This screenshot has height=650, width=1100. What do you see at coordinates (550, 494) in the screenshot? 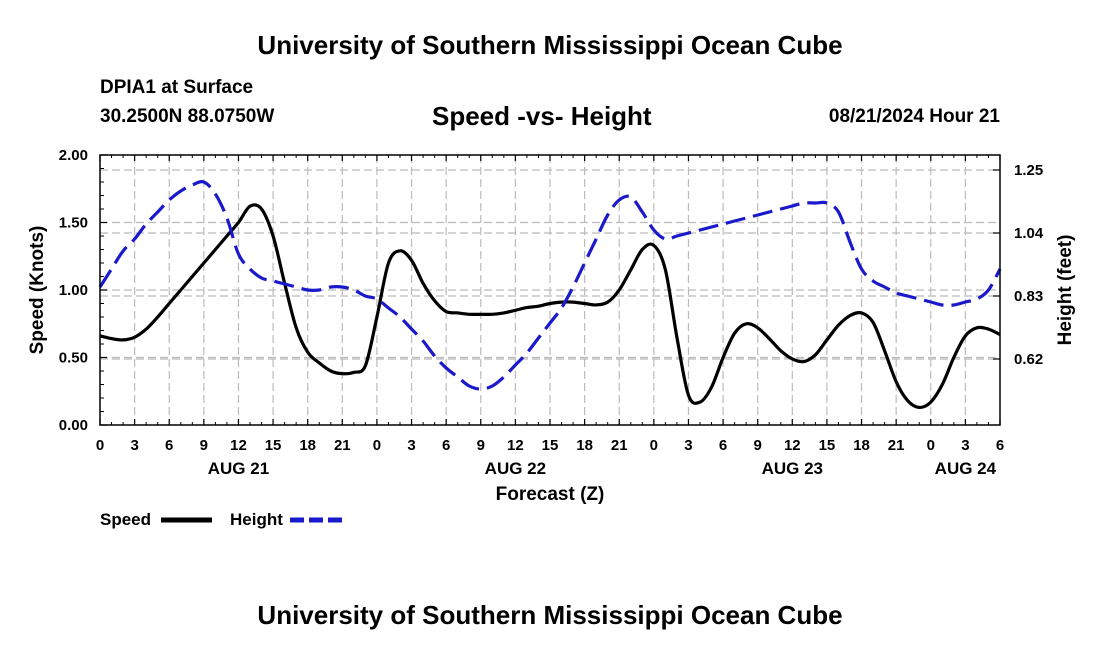
I see `x-axis-title: Forecast (Z)` at bounding box center [550, 494].